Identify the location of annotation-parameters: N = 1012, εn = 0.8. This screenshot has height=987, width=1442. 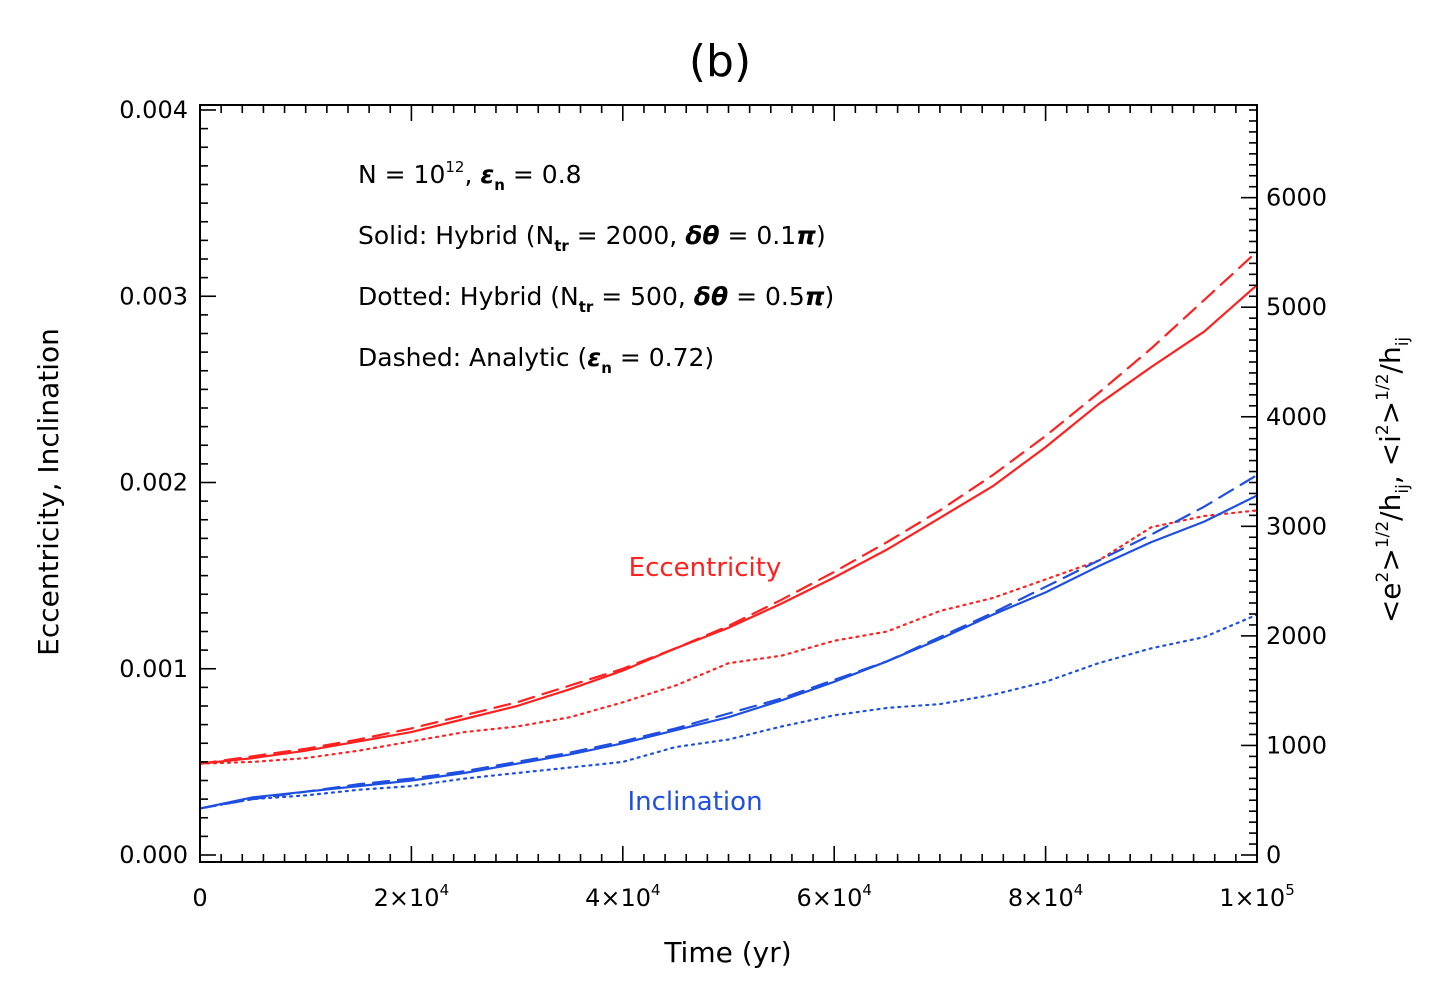
(470, 176).